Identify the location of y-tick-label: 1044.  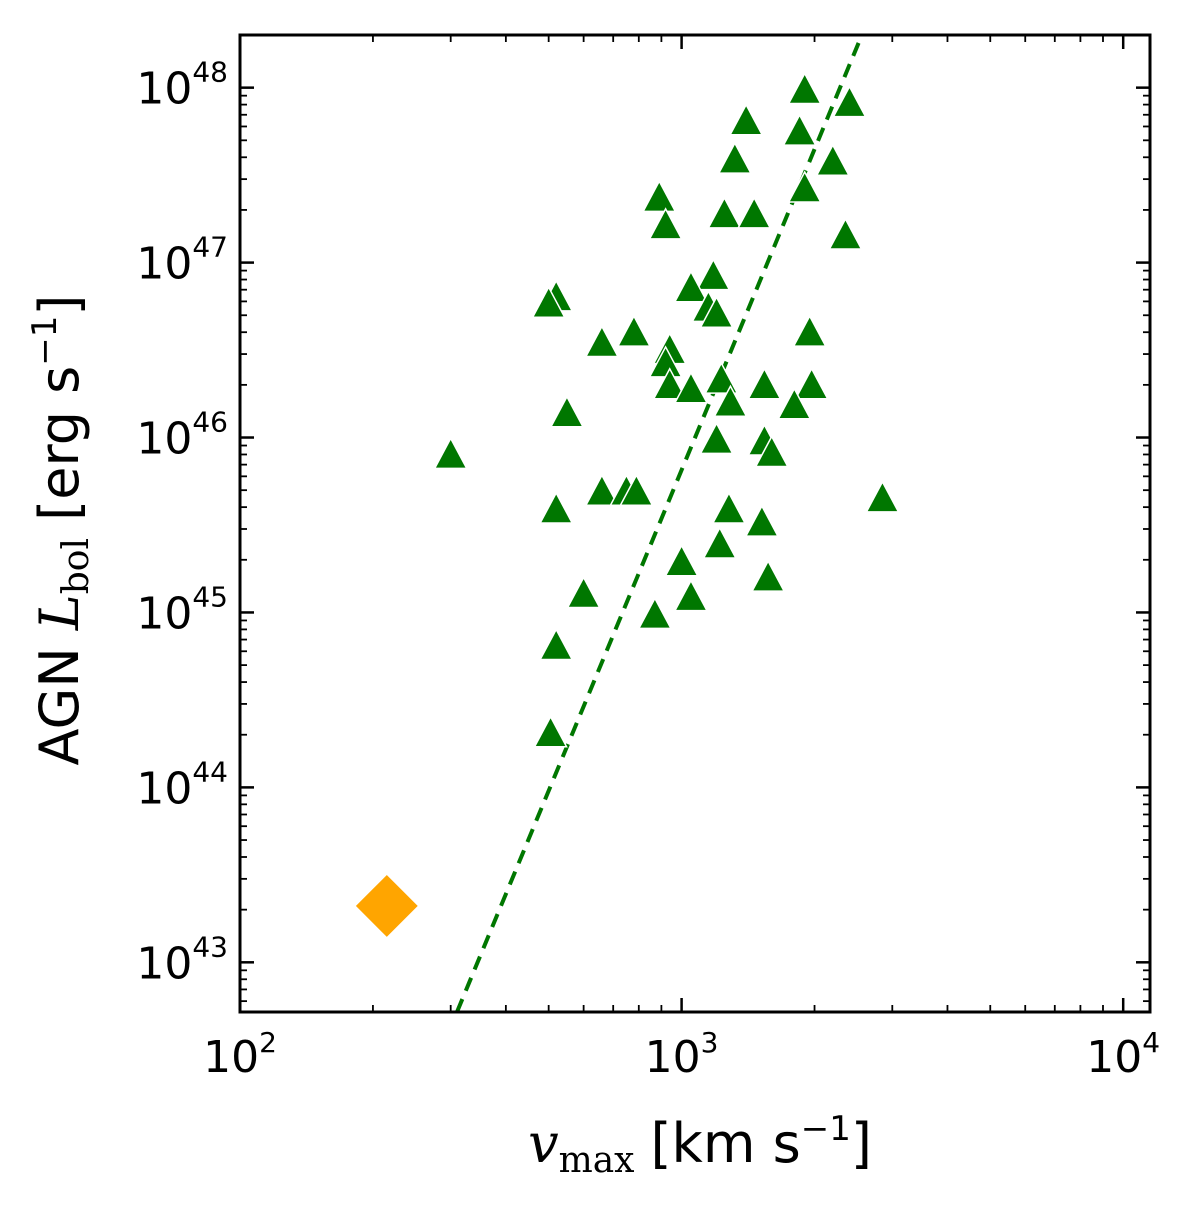
(182, 784).